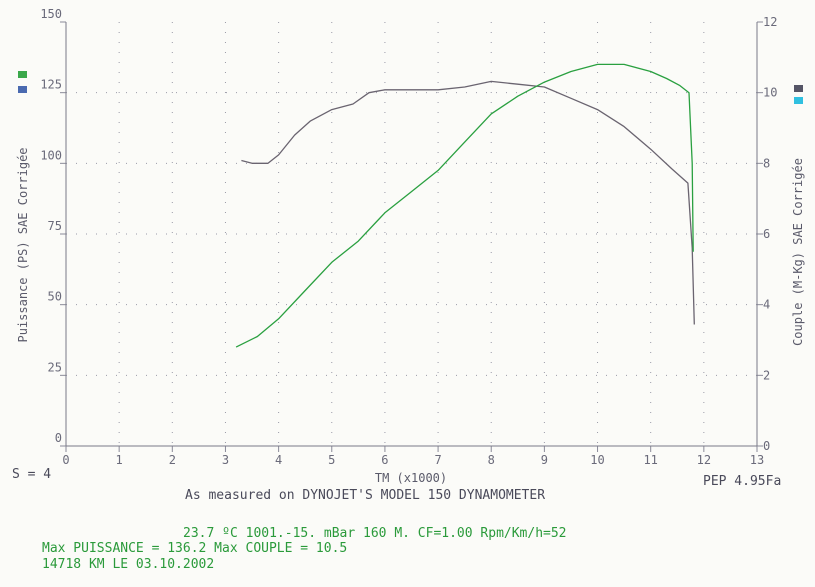 Image resolution: width=815 pixels, height=587 pixels. I want to click on x-tick-label: 6, so click(384, 460).